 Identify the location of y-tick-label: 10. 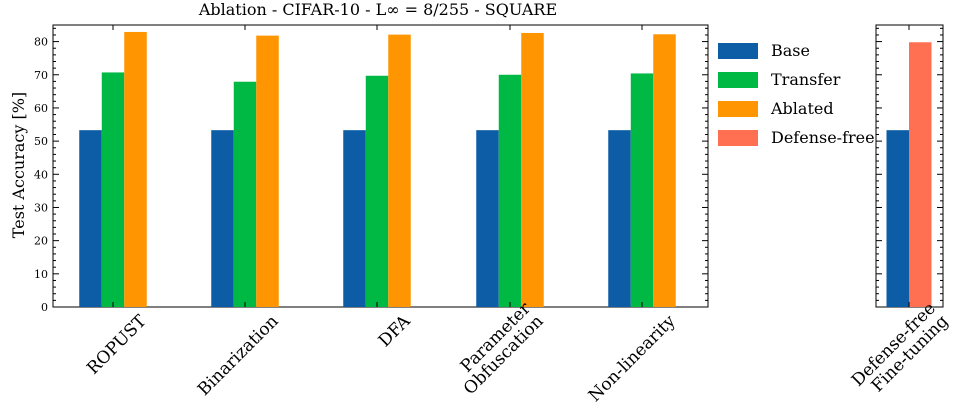
(41, 274).